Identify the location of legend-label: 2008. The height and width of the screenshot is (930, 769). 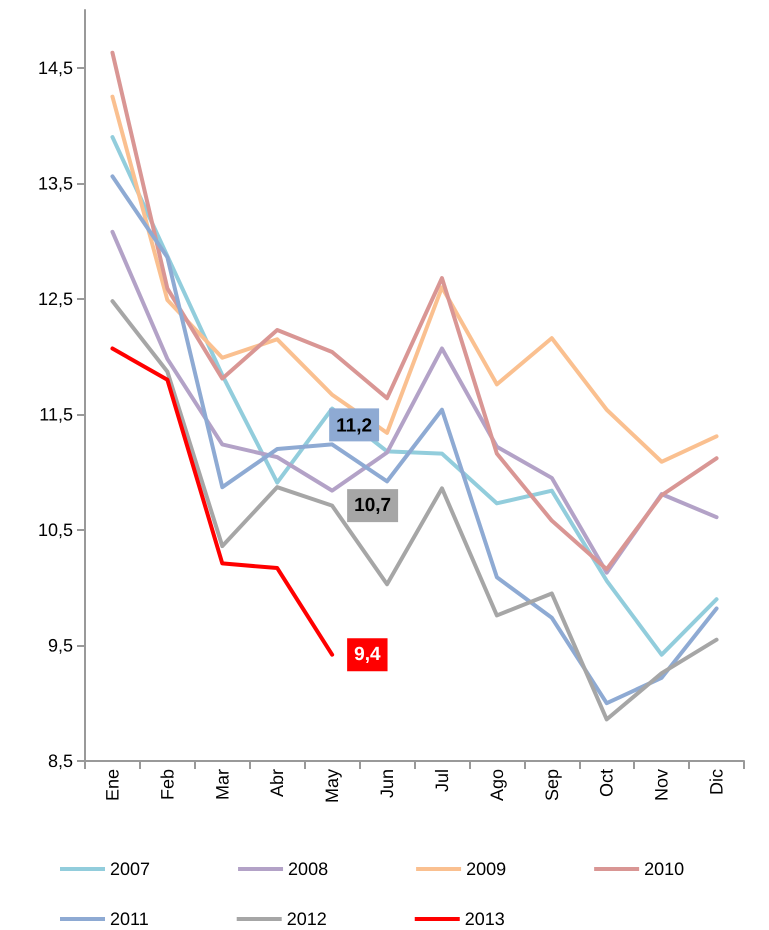
(308, 869).